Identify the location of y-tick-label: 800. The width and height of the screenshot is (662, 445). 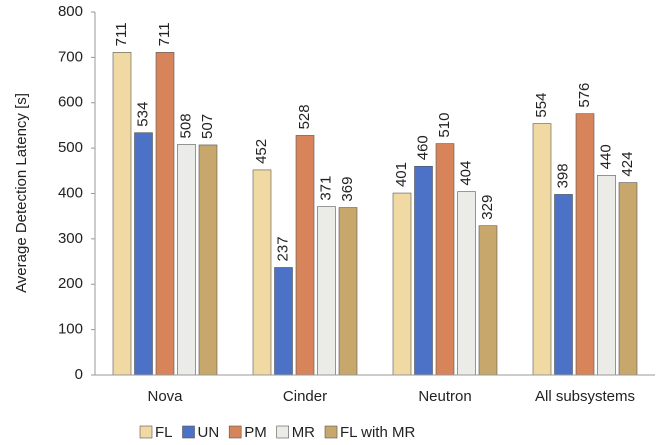
(70, 11).